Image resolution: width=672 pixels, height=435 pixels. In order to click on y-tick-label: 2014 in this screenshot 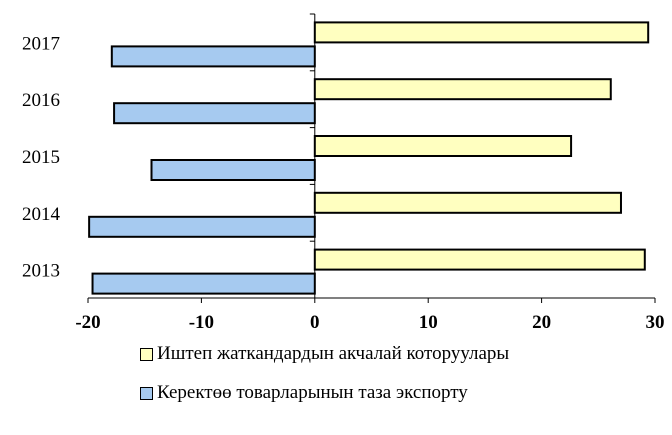, I will do `click(41, 214)`.